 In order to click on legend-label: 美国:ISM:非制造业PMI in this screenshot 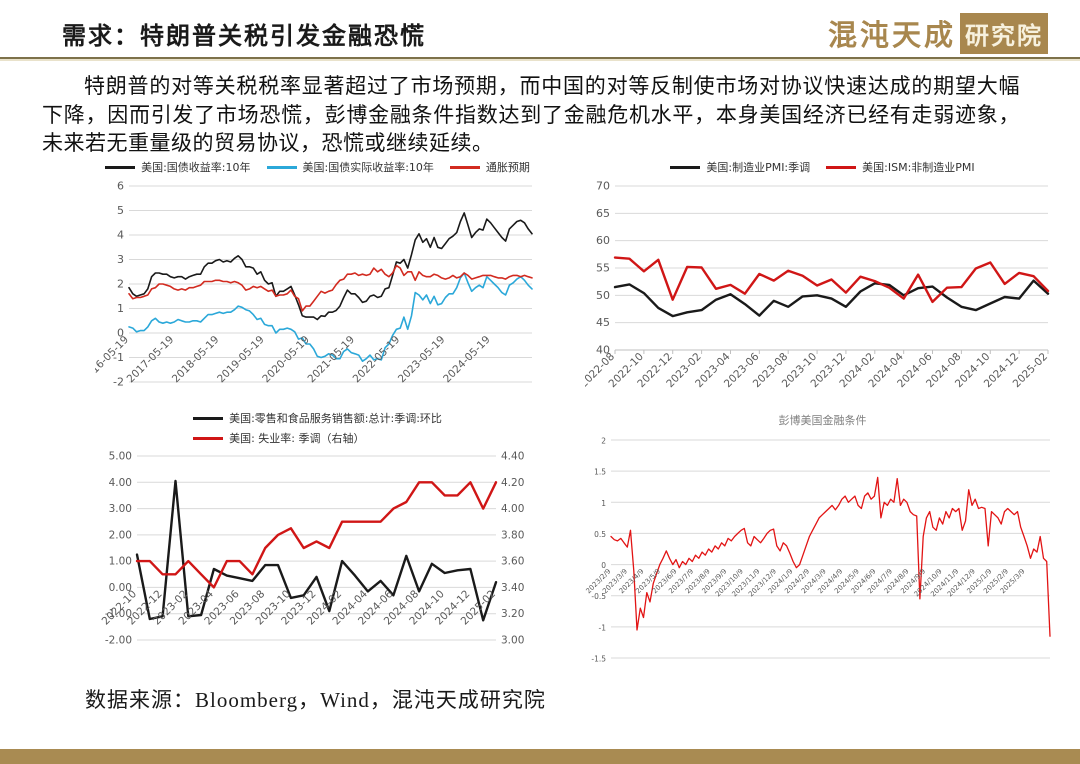, I will do `click(918, 167)`.